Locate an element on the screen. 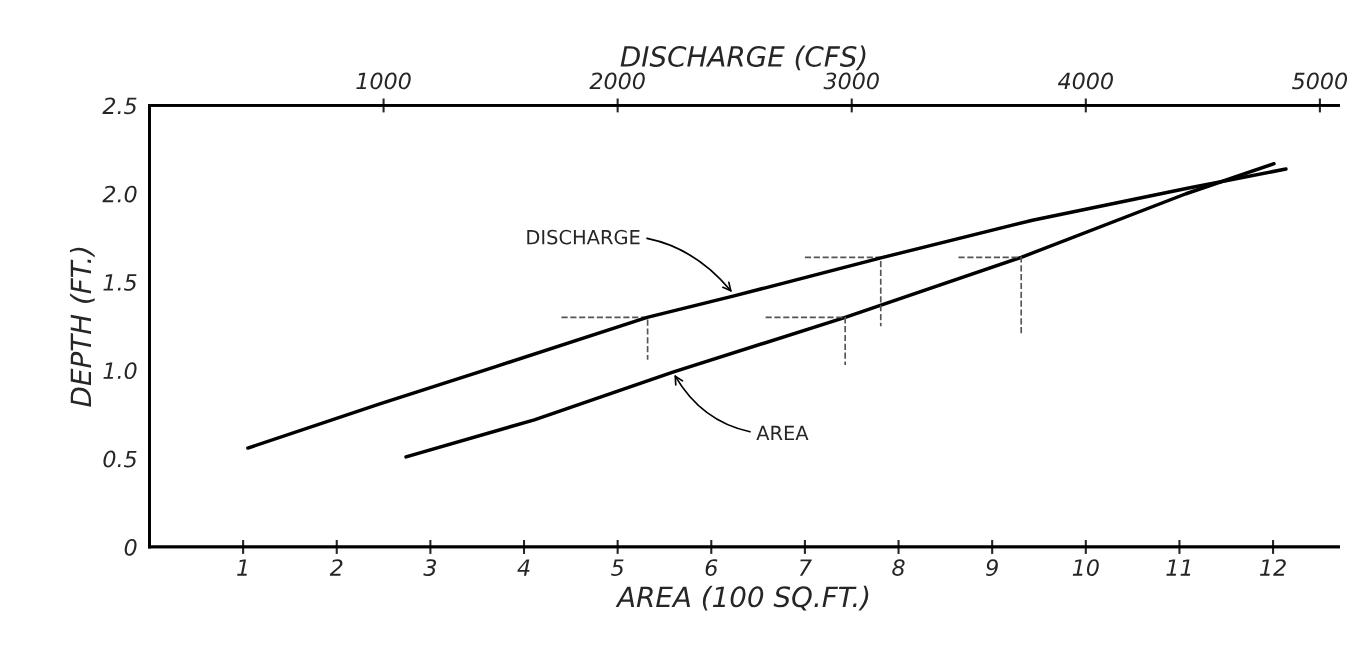  x2-tick-label: 4000 is located at coordinates (1085, 81).